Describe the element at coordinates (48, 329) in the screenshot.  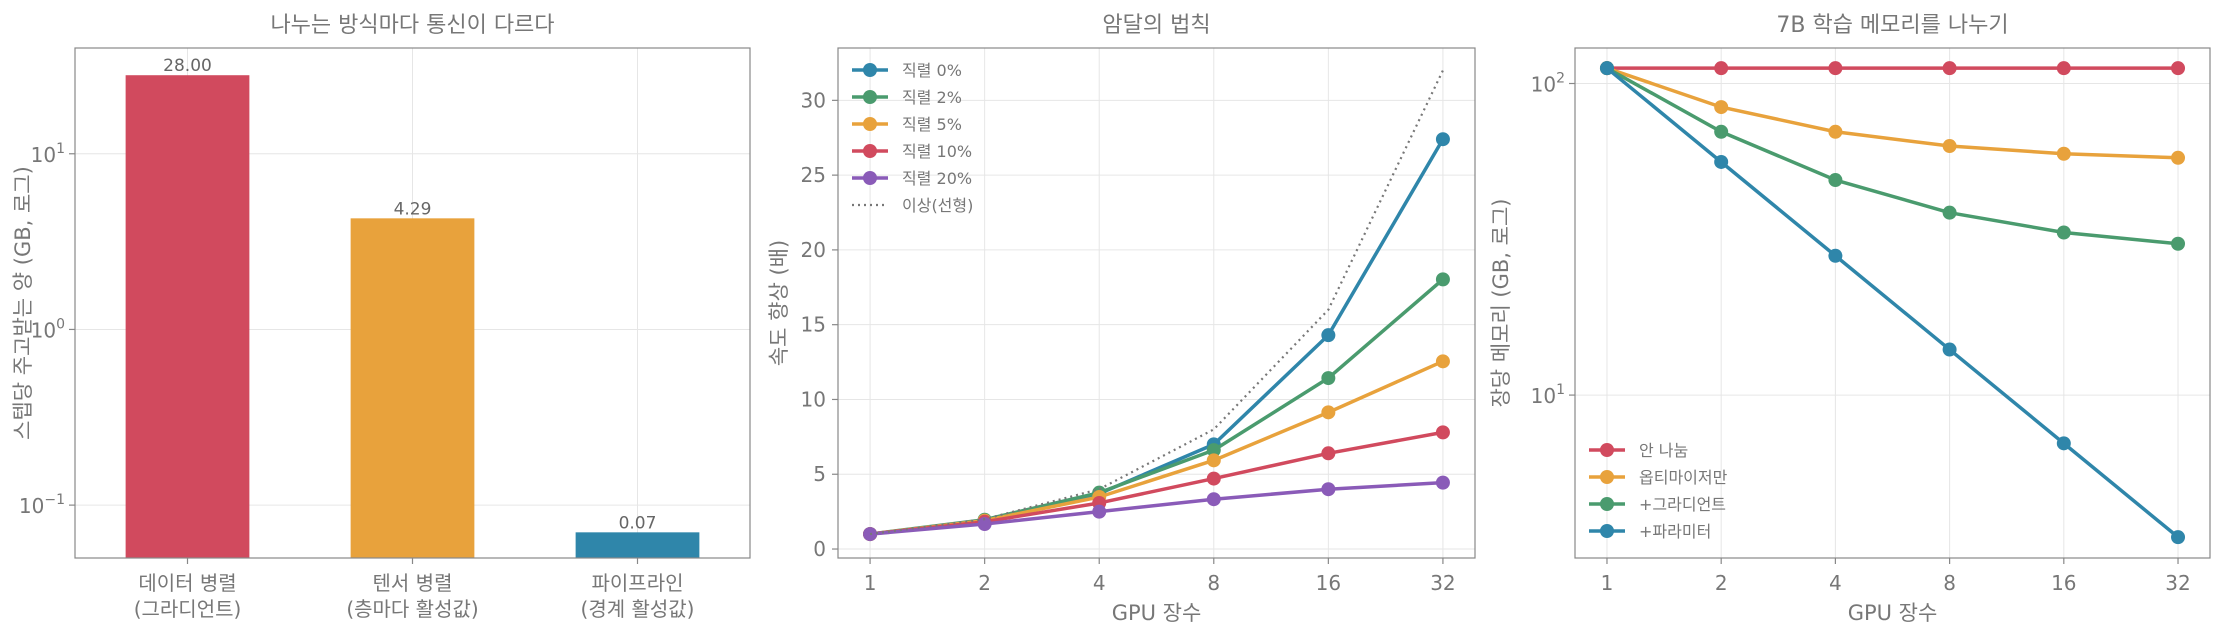
I see `y-tick-label-1: 10⁰` at that location.